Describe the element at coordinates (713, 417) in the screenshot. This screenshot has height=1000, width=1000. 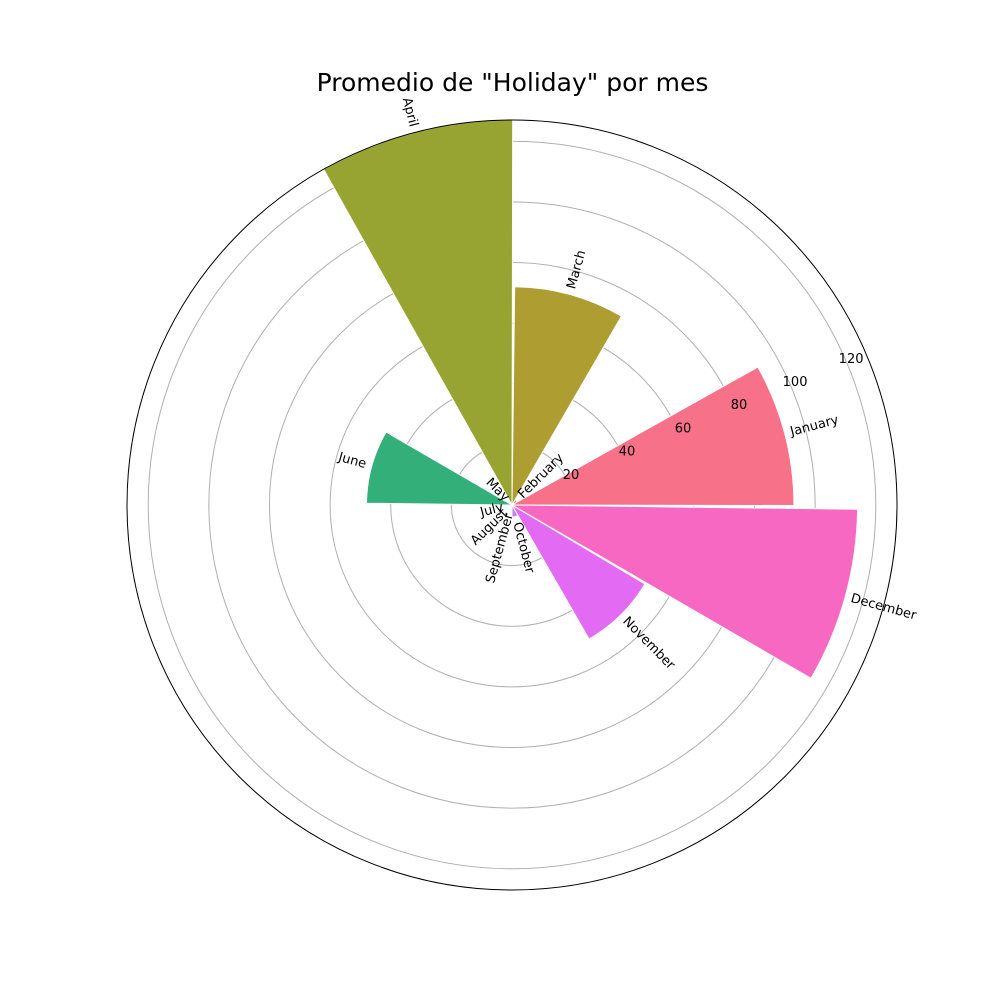
I see `radial-tick-labels: 20 40 60 80 100 120` at that location.